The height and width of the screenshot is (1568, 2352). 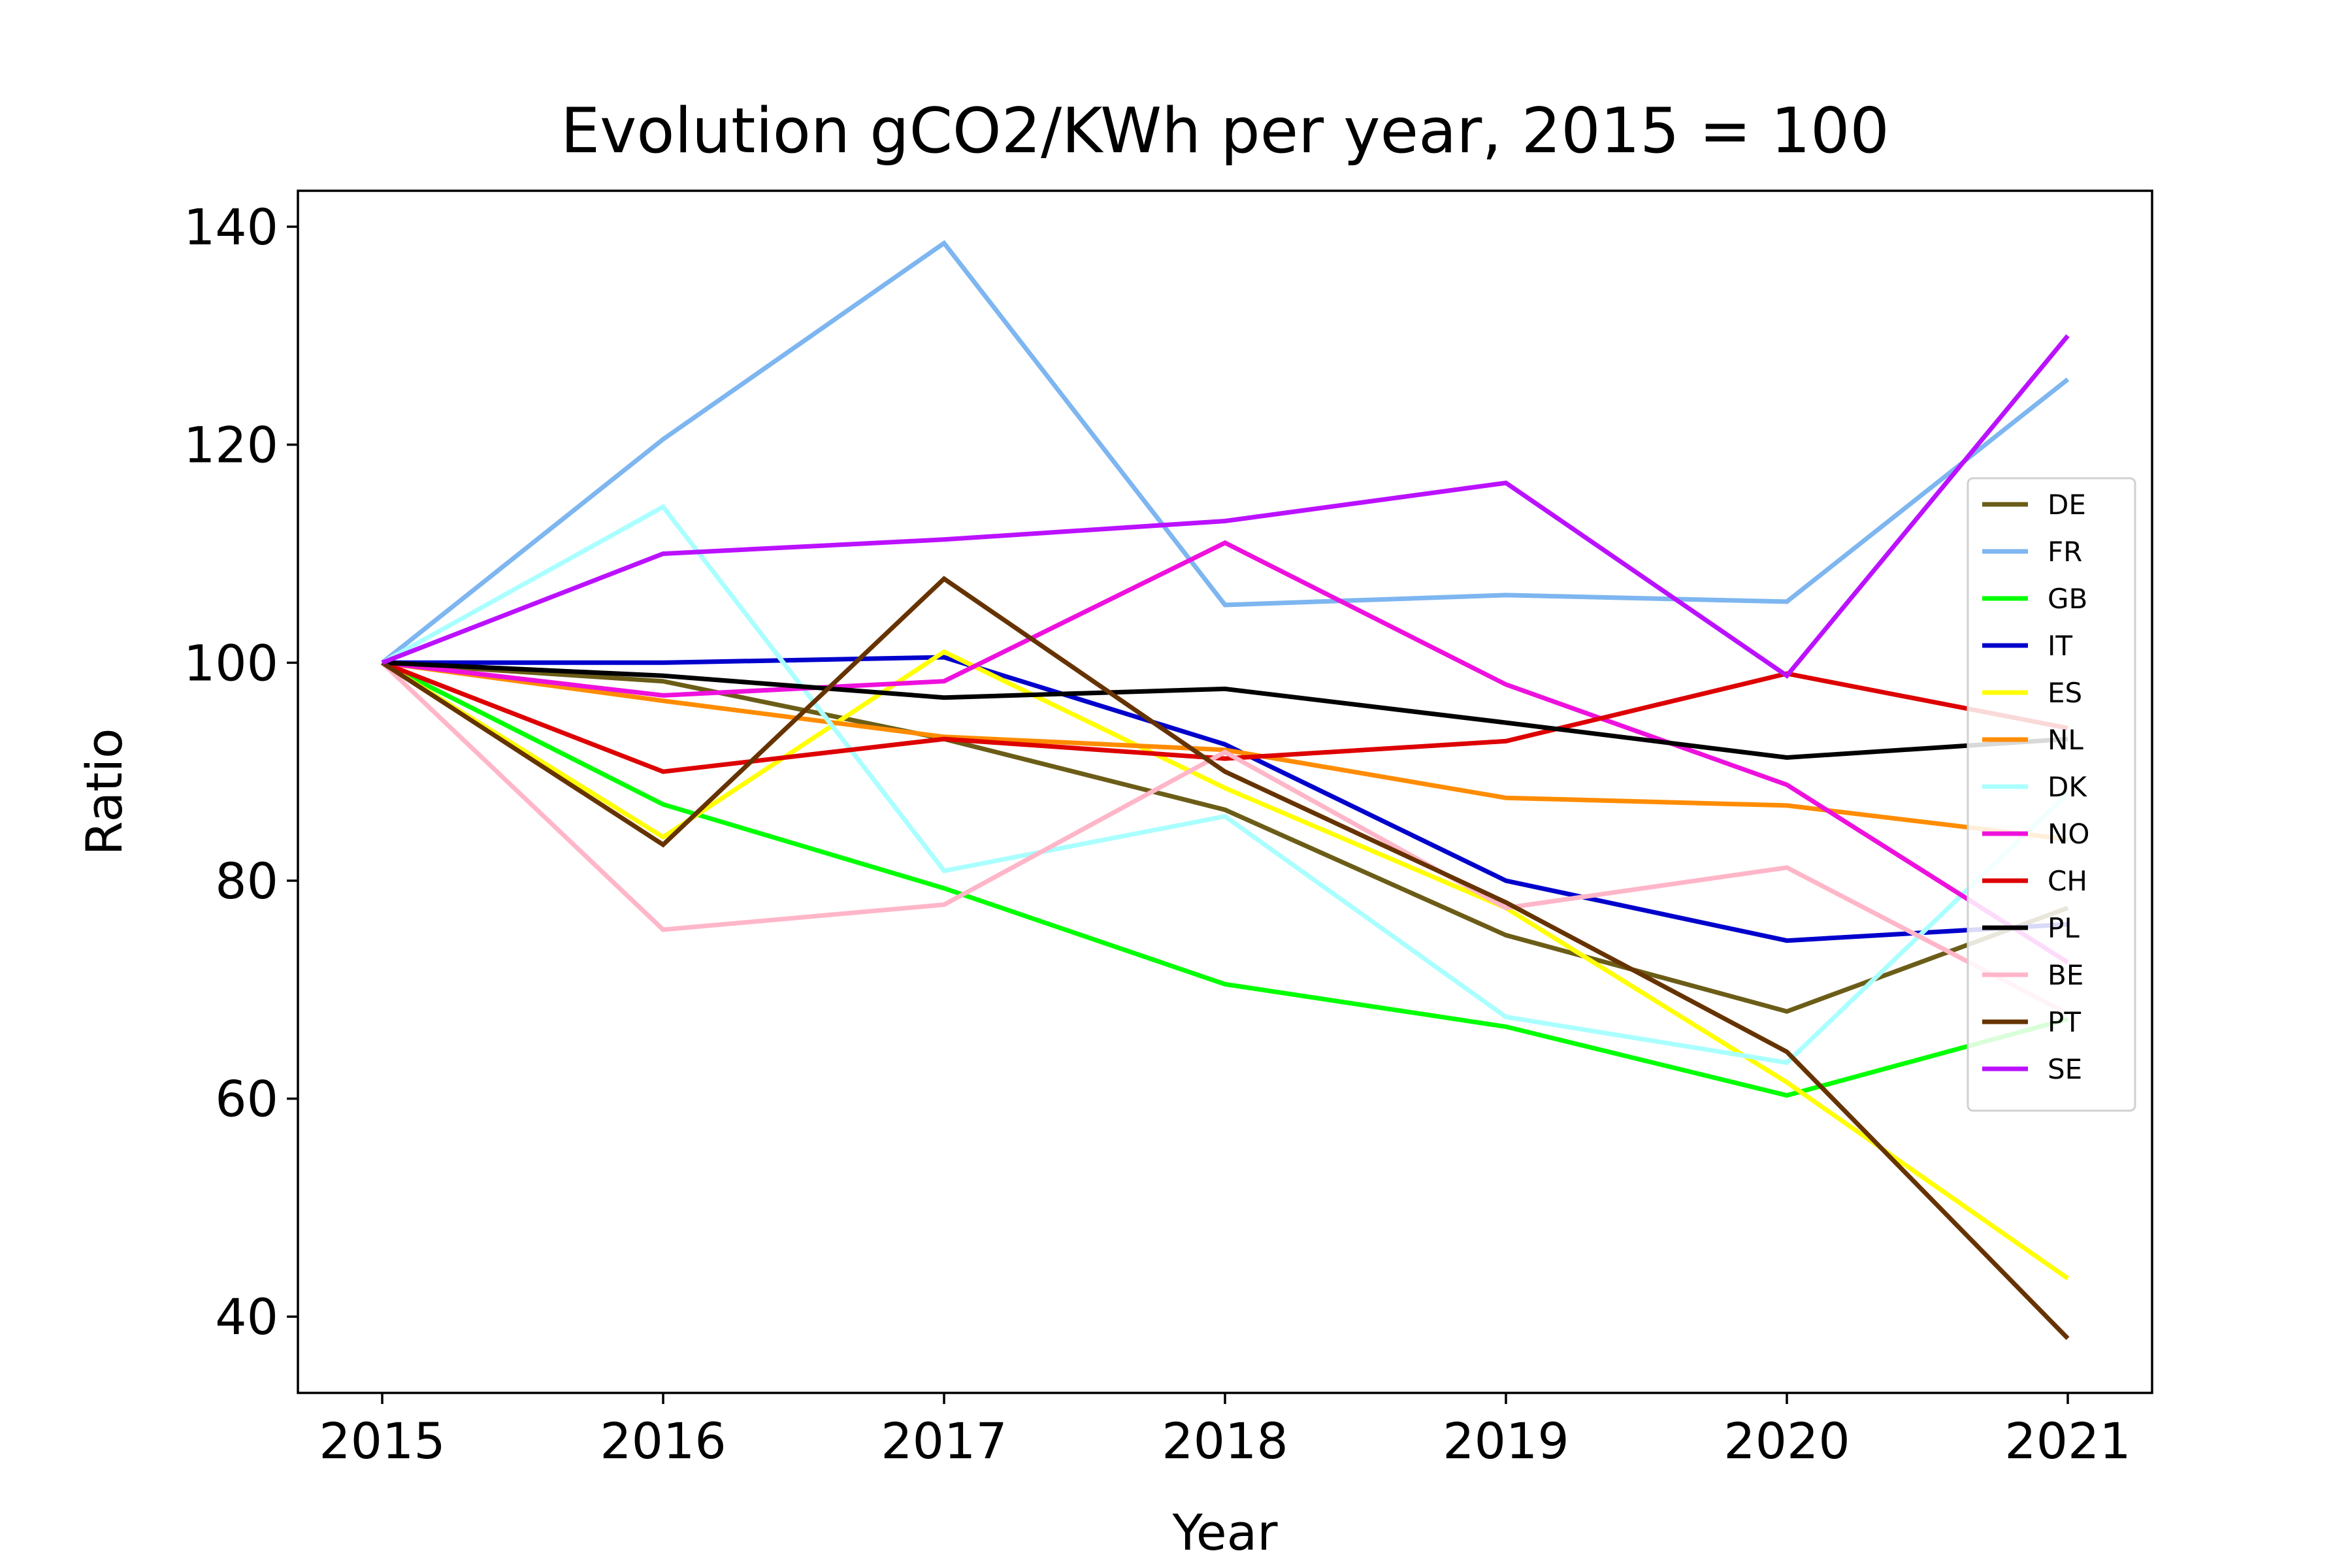 What do you see at coordinates (2065, 975) in the screenshot?
I see `legend-label-be: BE` at bounding box center [2065, 975].